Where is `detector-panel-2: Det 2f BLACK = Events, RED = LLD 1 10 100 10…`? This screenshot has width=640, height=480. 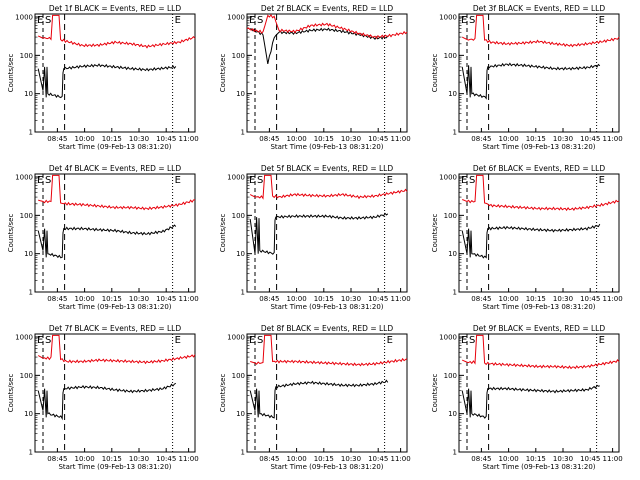 detector-panel-2: Det 2f BLACK = Events, RED = LLD 1 10 100 10… is located at coordinates (315, 77).